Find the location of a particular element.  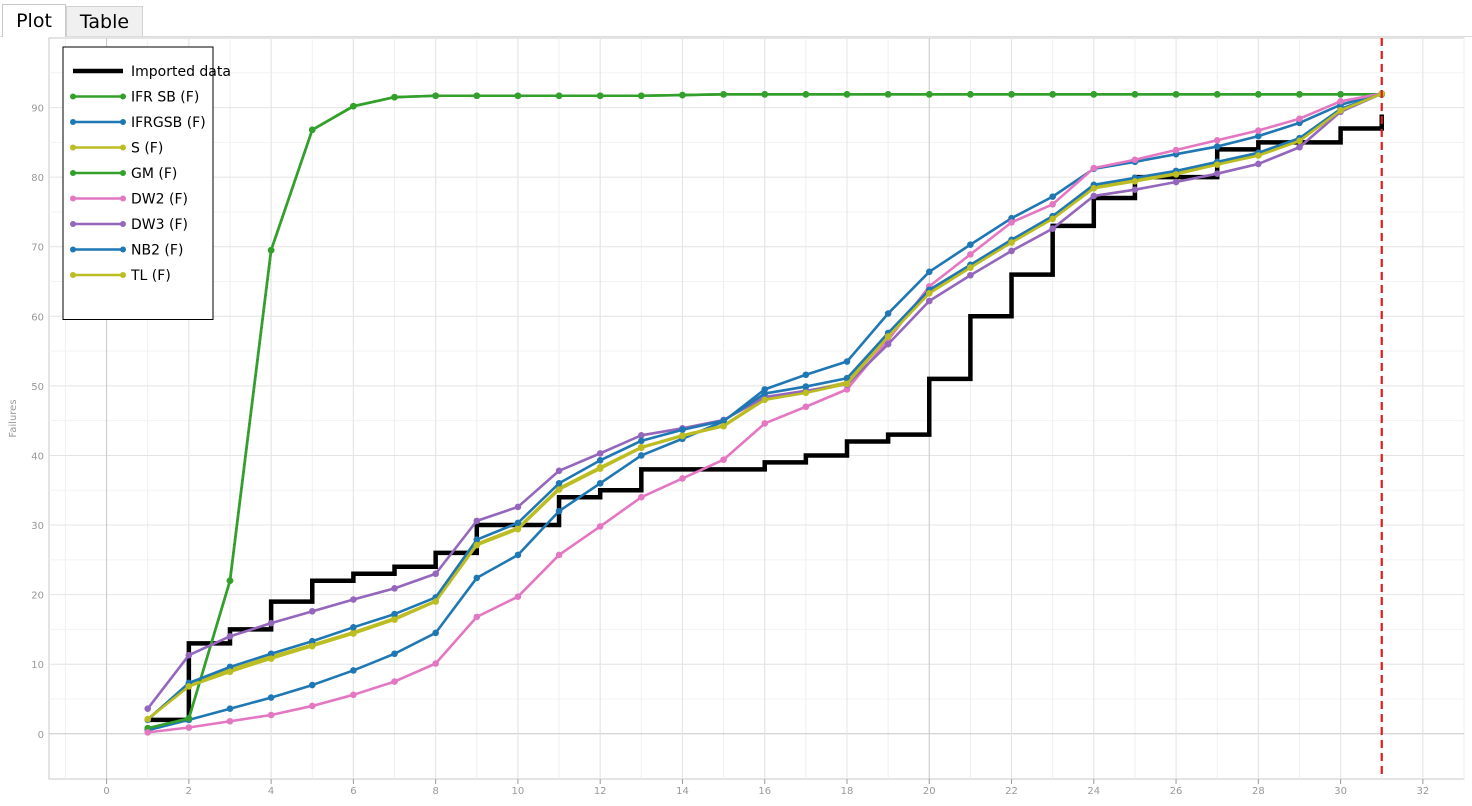

x-tick-label: 16 is located at coordinates (764, 791).